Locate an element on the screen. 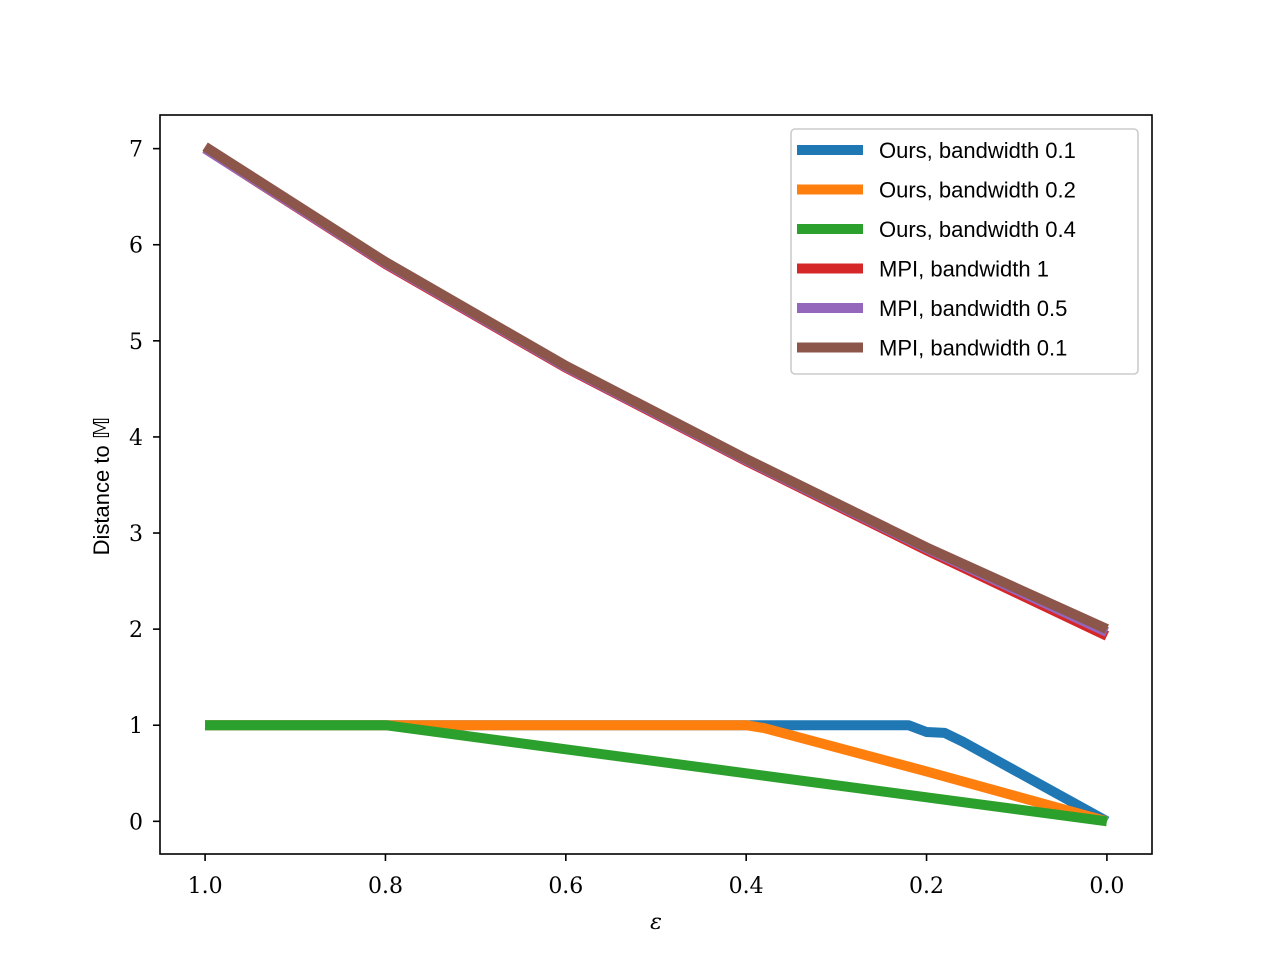  y-tick-label: 4 is located at coordinates (136, 438).